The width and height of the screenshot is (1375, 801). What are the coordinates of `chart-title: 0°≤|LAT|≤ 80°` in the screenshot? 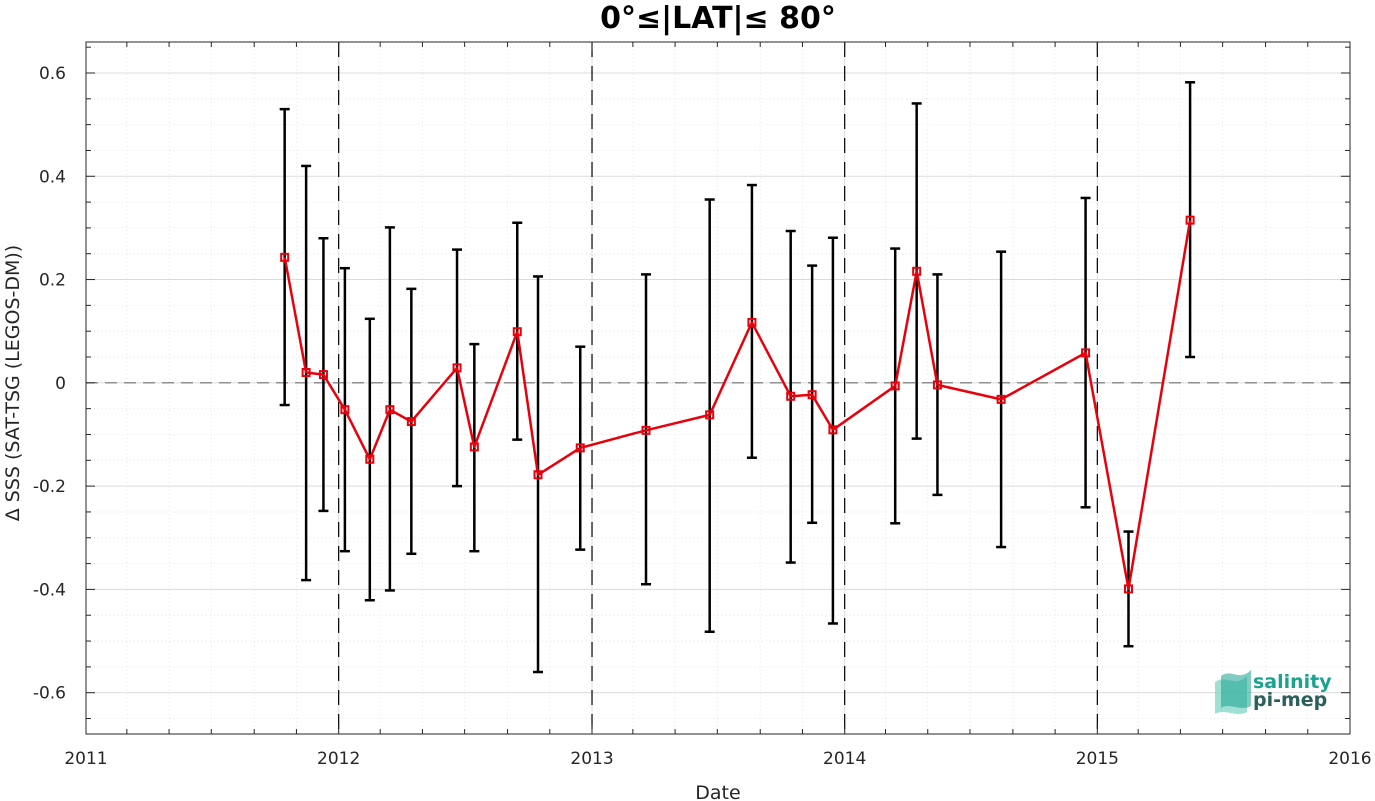 It's located at (718, 18).